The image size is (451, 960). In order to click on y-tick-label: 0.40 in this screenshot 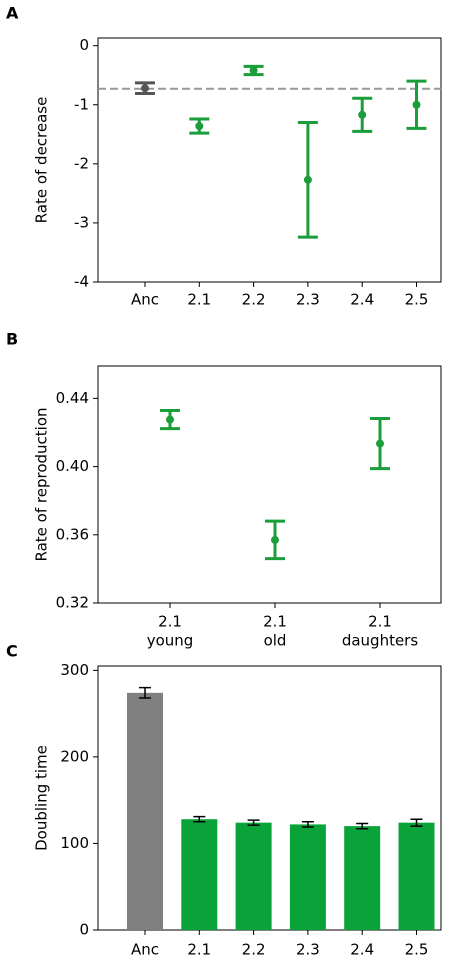, I will do `click(72, 466)`.